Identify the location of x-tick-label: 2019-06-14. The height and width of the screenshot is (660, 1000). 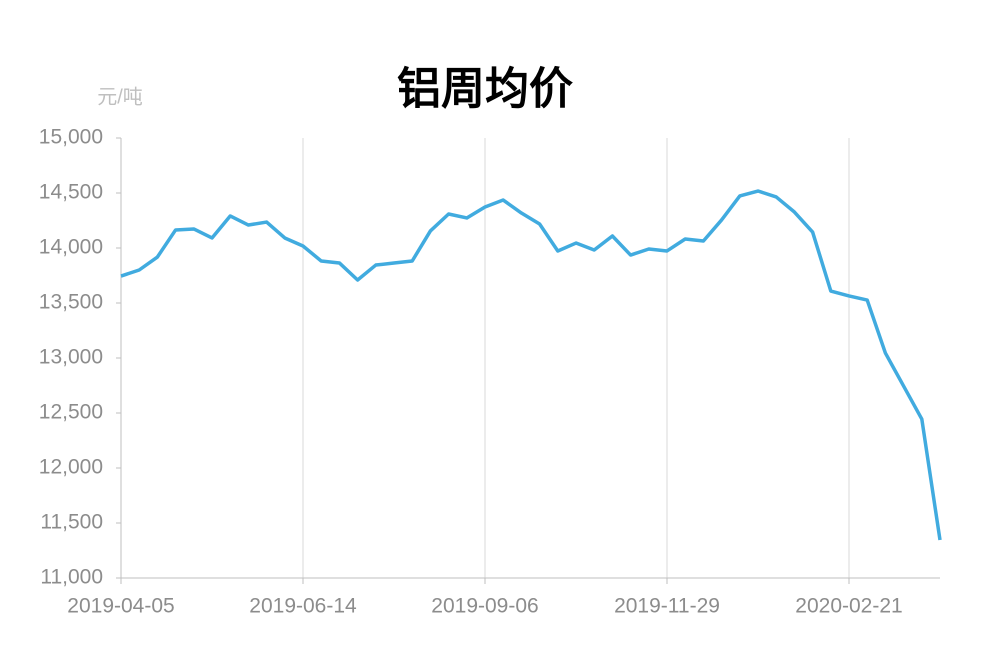
(303, 606).